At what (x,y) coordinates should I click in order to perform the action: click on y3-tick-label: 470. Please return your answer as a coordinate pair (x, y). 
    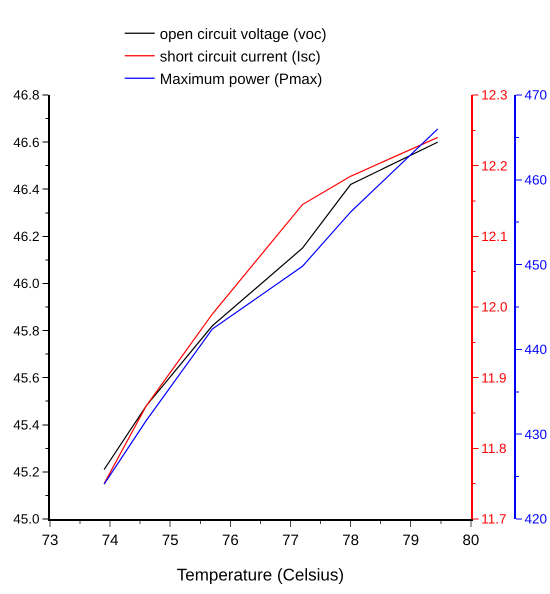
    Looking at the image, I should click on (535, 95).